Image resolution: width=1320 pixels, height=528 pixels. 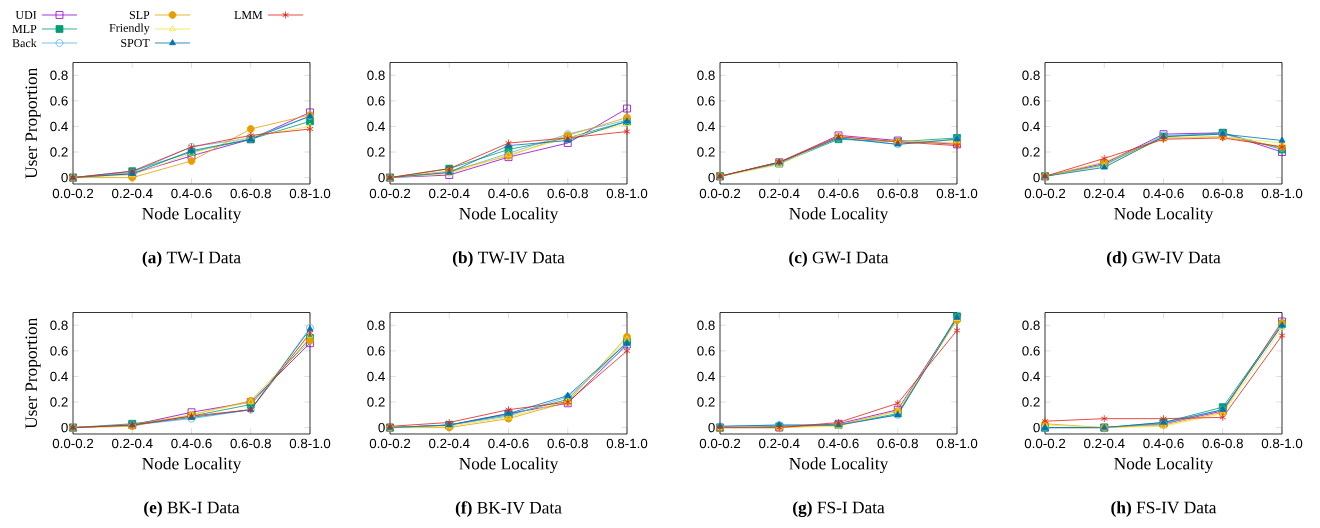 What do you see at coordinates (839, 509) in the screenshot?
I see `text: (g) FS-I Data` at bounding box center [839, 509].